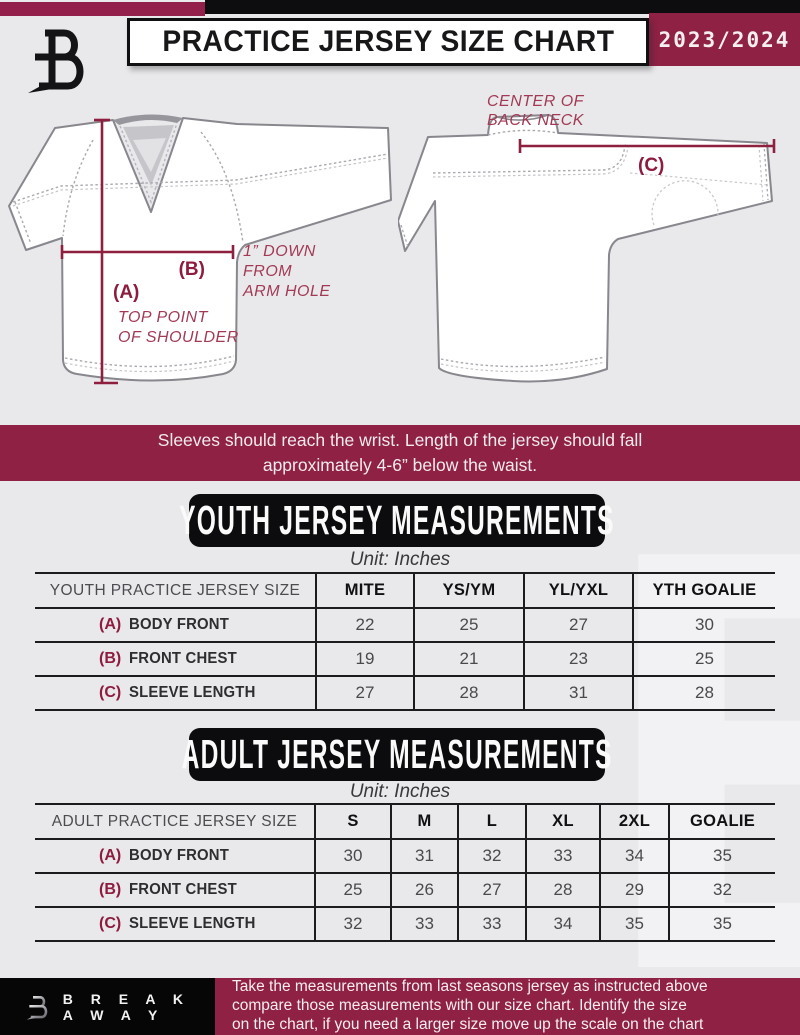  Describe the element at coordinates (400, 559) in the screenshot. I see `youth-unit-label: Unit: Inches` at that location.